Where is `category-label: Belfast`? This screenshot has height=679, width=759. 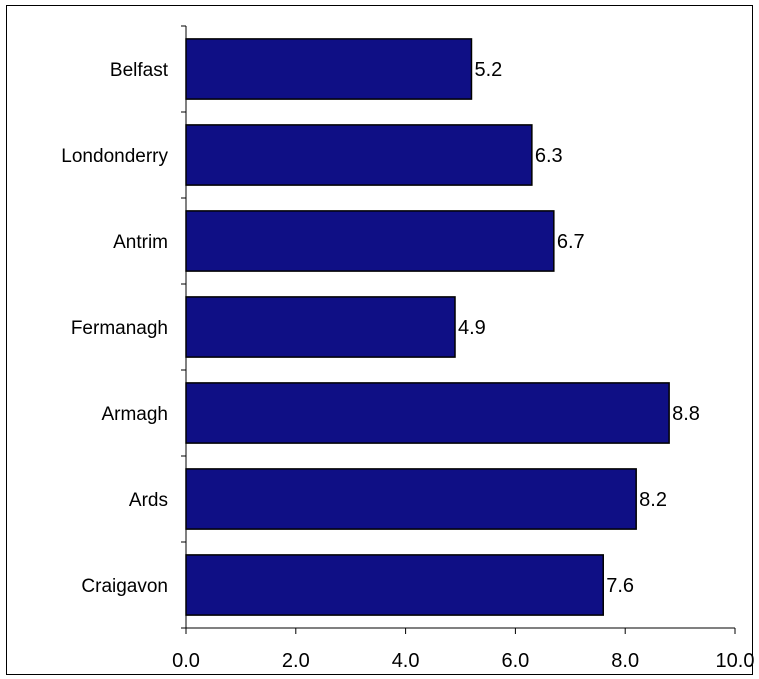
category-label: Belfast is located at coordinates (139, 70).